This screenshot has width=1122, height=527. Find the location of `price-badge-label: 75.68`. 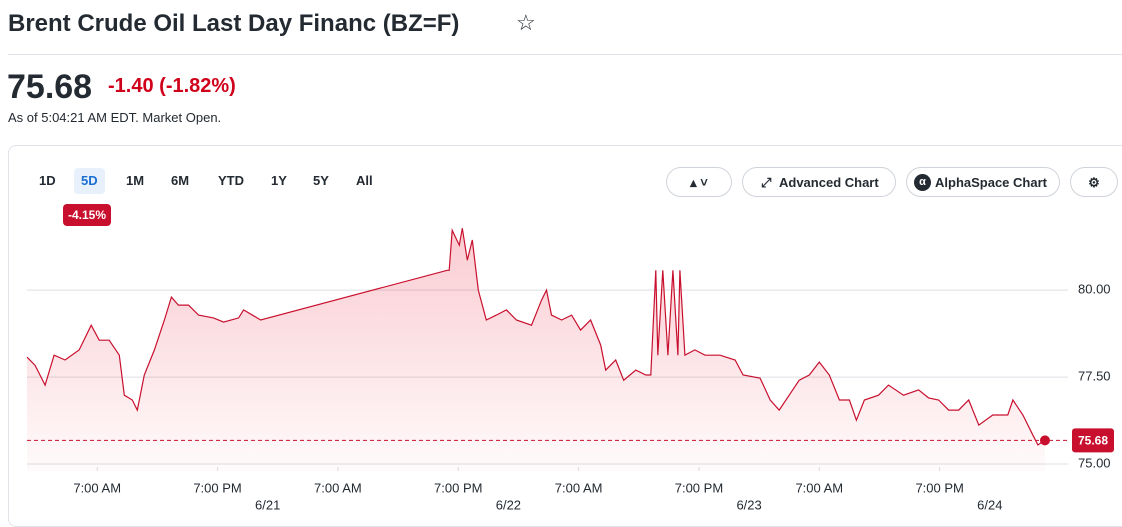

price-badge-label: 75.68 is located at coordinates (1093, 441).